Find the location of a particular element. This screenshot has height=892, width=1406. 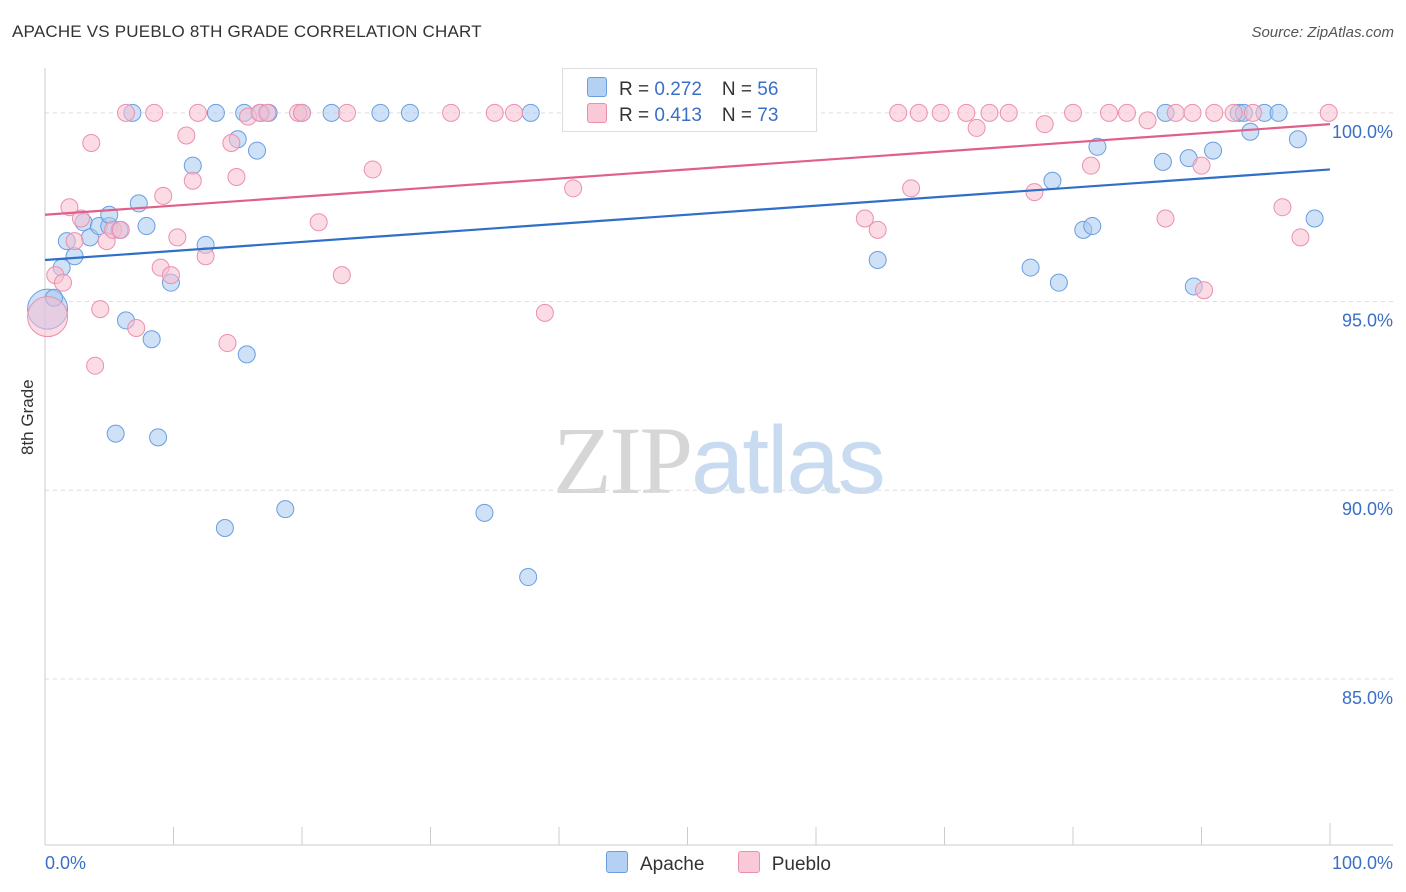

apache-r-value: 0.272 is located at coordinates (678, 89).